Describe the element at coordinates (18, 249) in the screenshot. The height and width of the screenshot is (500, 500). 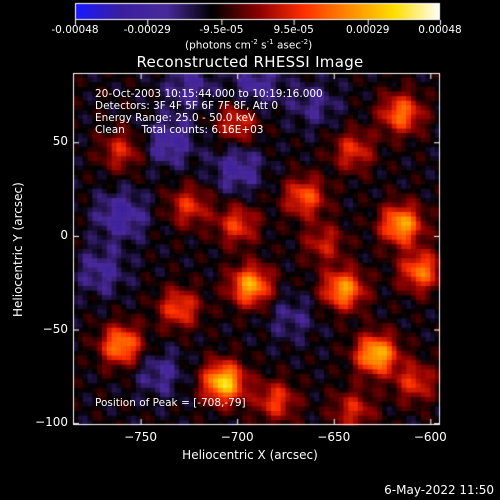
I see `y-axis-label: Heliocentric Y (arcsec)` at that location.